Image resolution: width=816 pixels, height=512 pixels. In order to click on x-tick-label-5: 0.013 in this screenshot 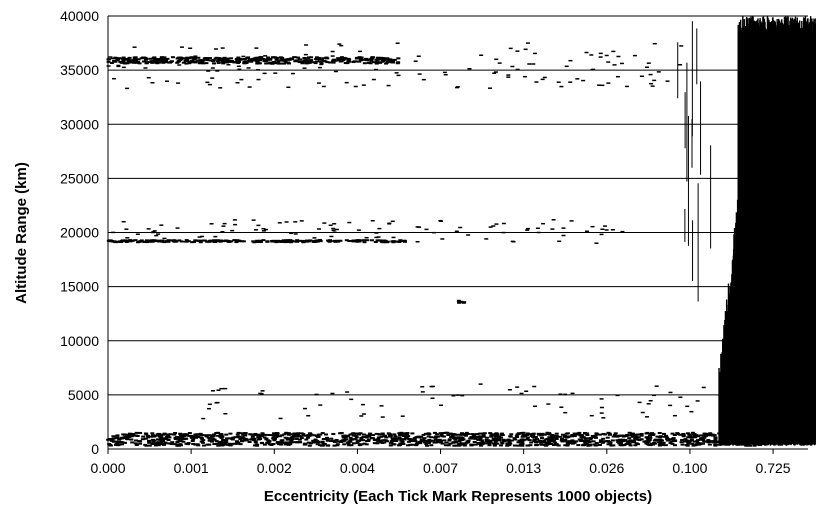, I will do `click(523, 468)`.